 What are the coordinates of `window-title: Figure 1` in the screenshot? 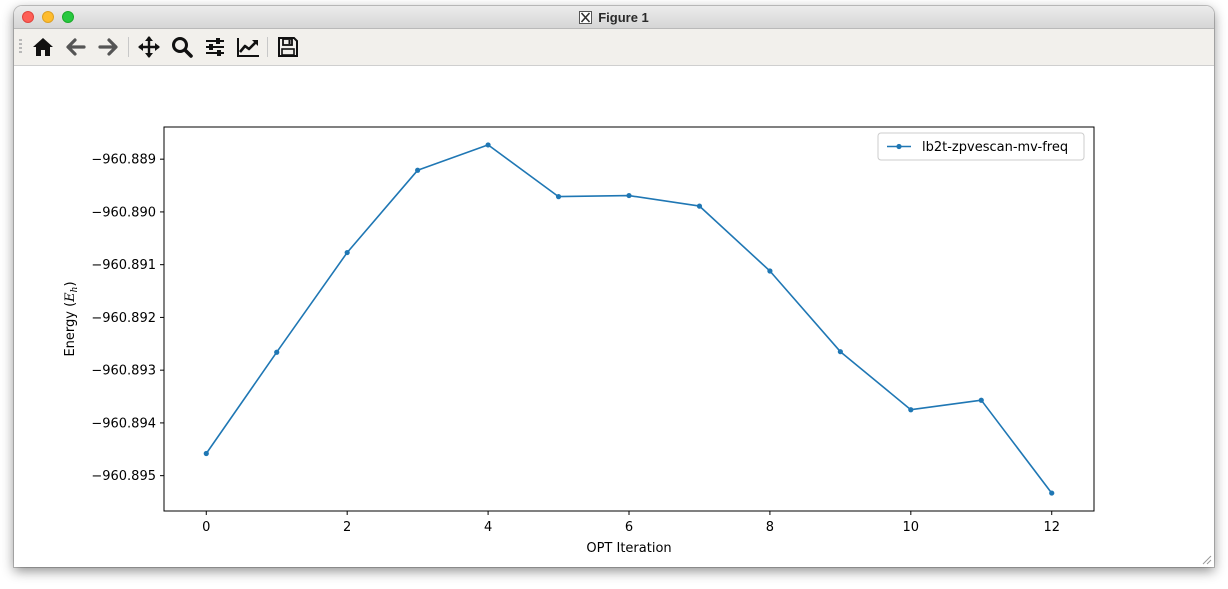 It's located at (623, 17).